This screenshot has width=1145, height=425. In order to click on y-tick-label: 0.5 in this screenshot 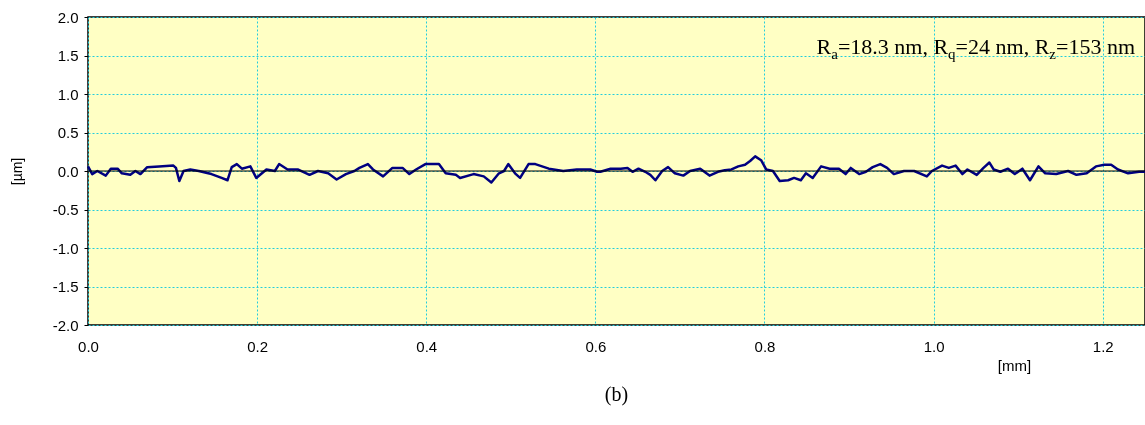, I will do `click(68, 132)`.